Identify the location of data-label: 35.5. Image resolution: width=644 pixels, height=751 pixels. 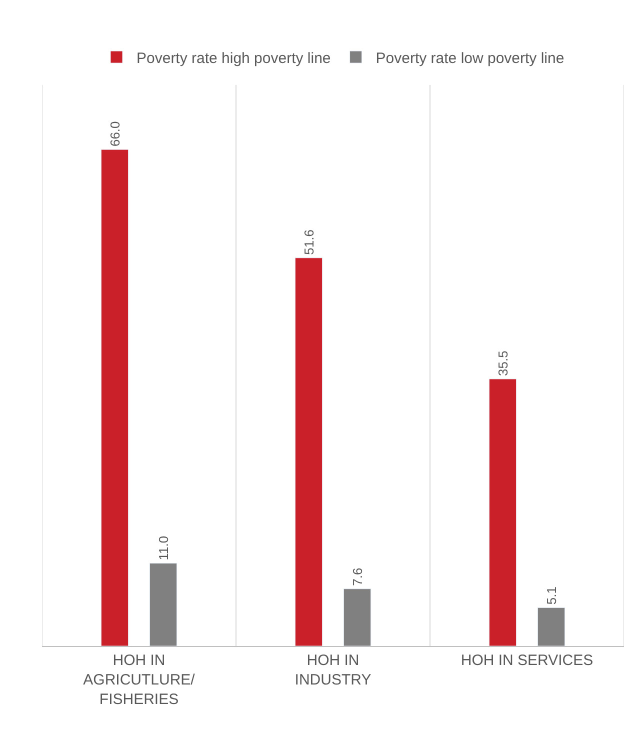
(502, 363).